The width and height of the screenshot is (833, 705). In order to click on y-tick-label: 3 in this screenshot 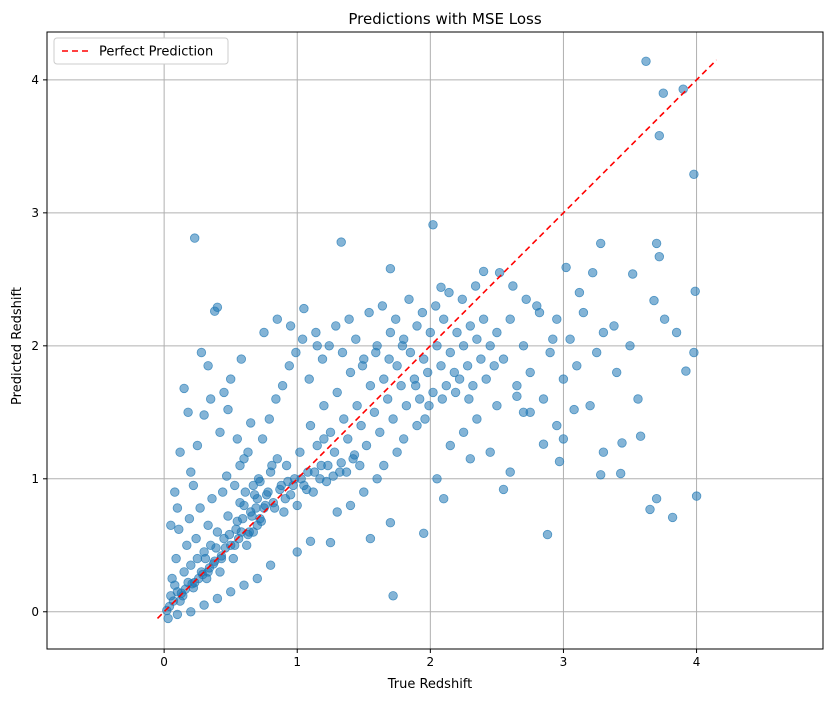, I will do `click(35, 213)`.